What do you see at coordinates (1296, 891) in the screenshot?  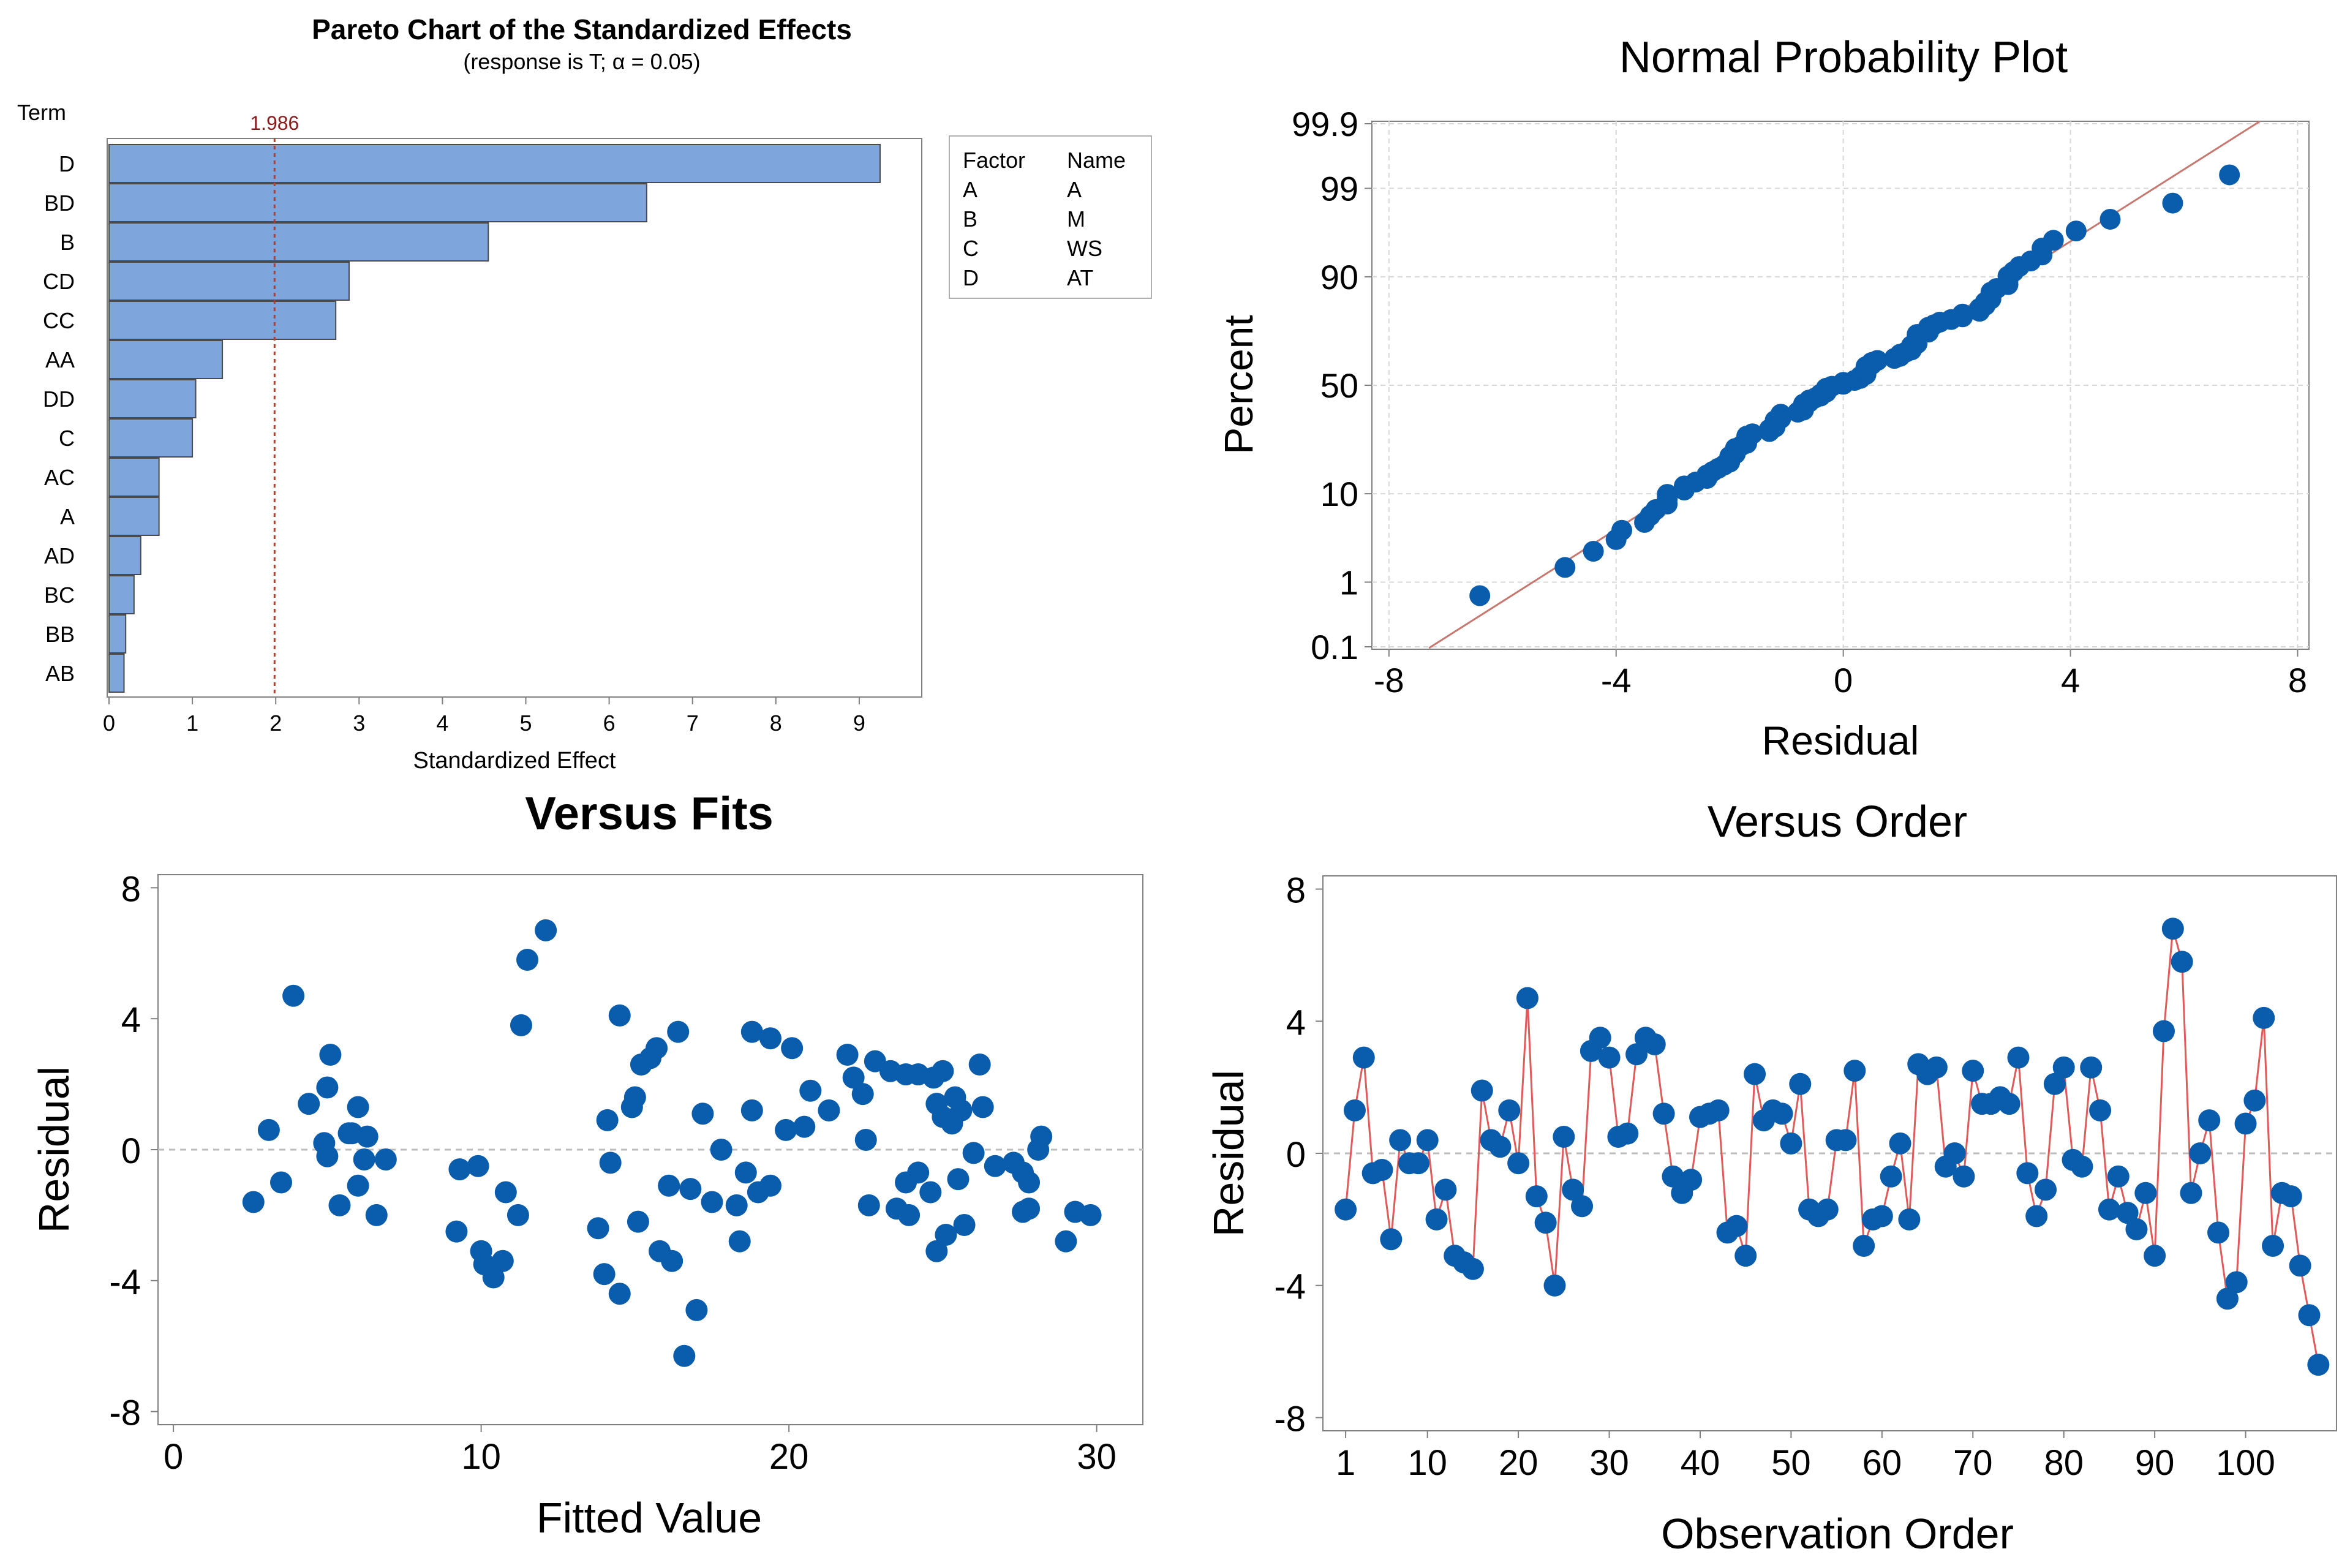 I see `order-y-tick-label: 8` at bounding box center [1296, 891].